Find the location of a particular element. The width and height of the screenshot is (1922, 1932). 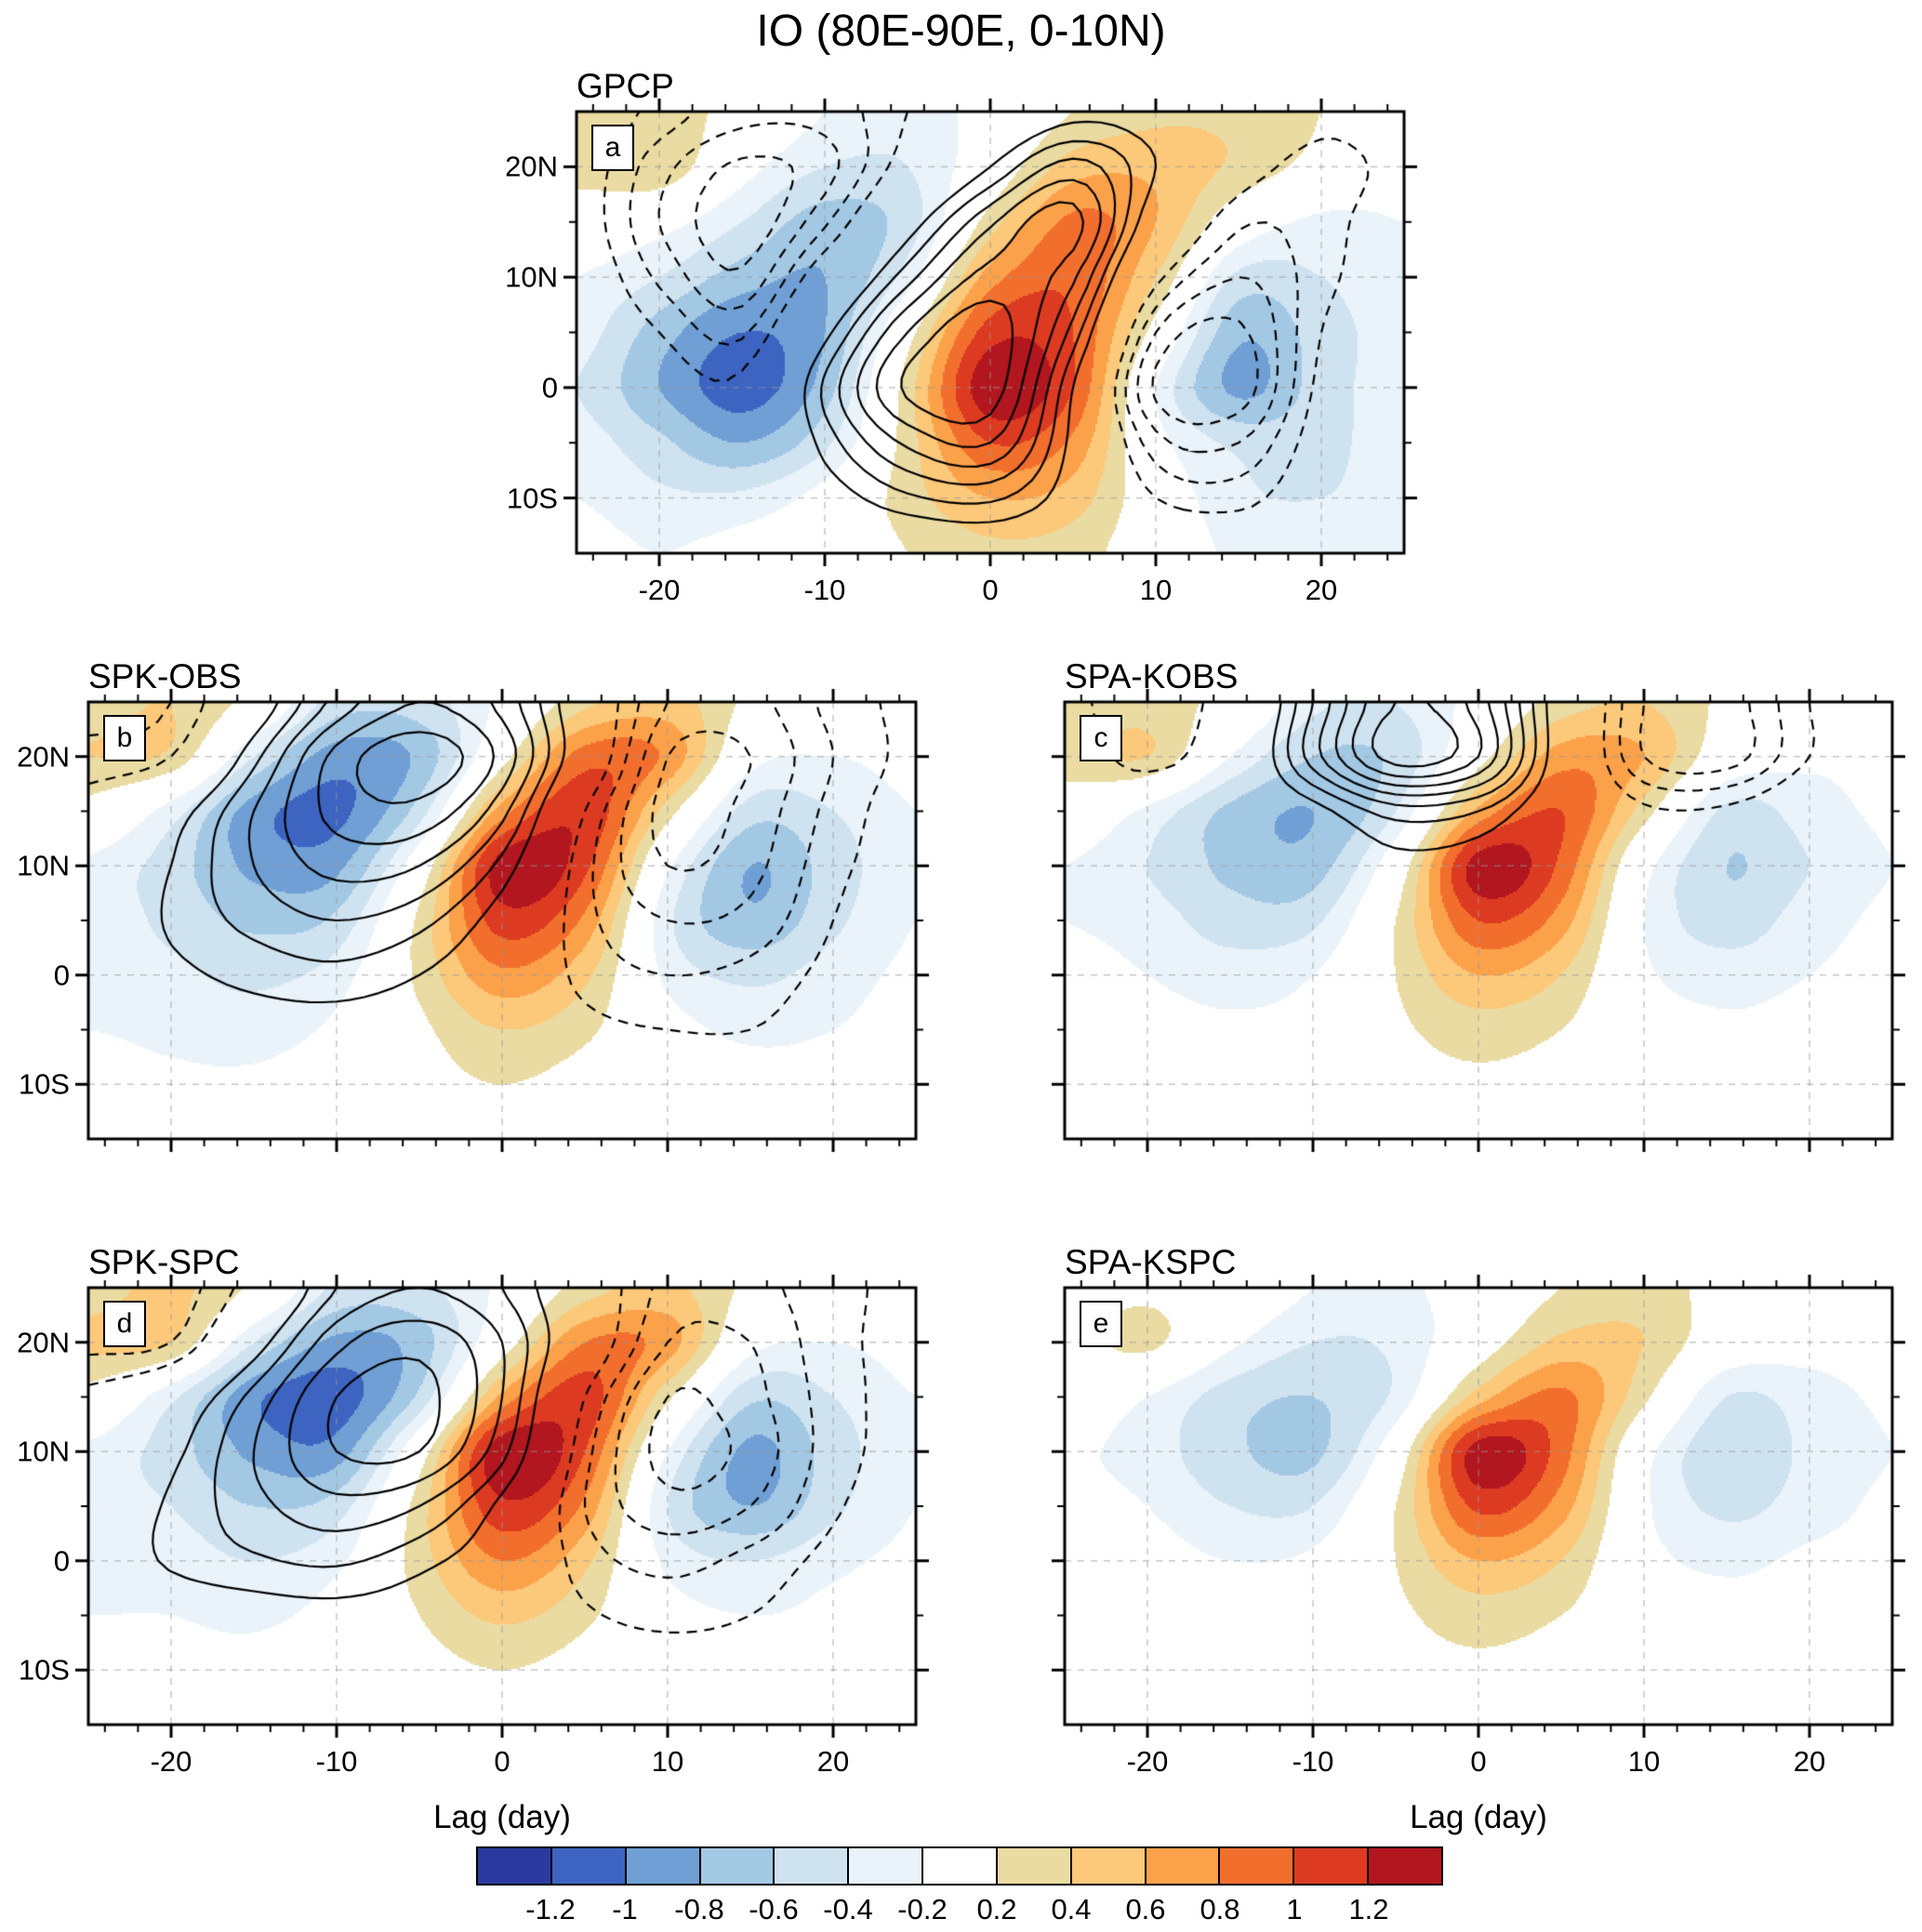

colorbar-tick-label: -1.2 is located at coordinates (550, 1909).